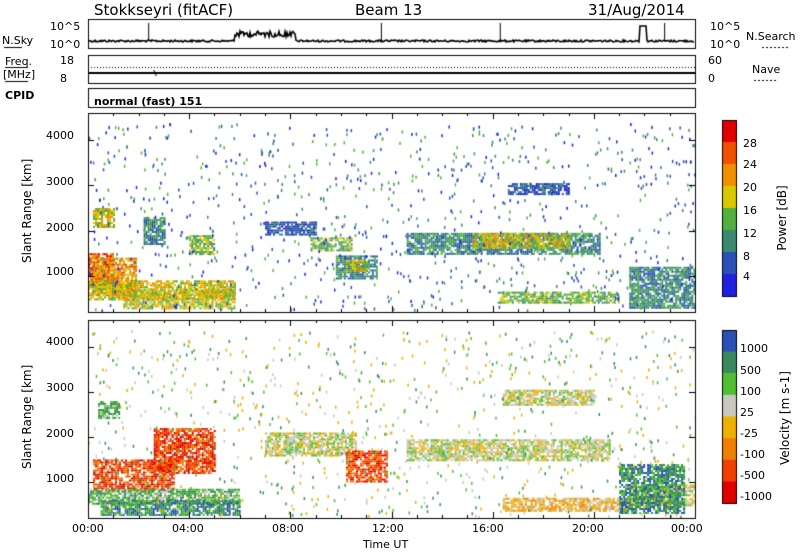 The height and width of the screenshot is (554, 800). Describe the element at coordinates (746, 256) in the screenshot. I see `power-cbar-tick-8: 8` at that location.